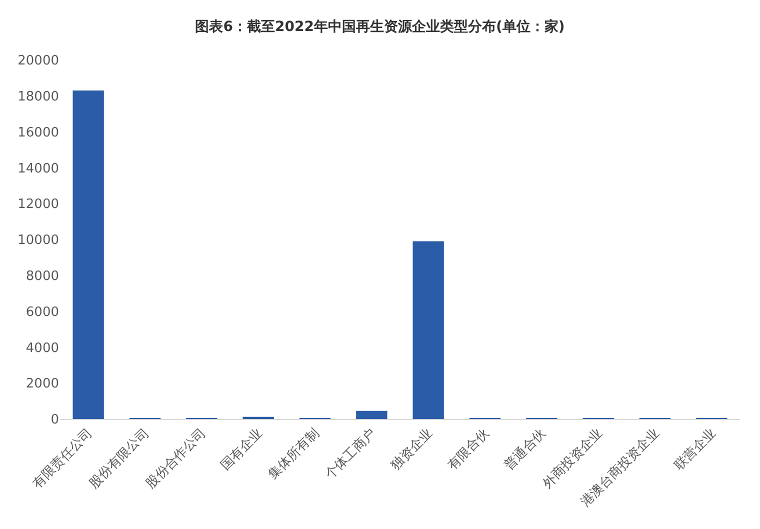 The image size is (760, 529). Describe the element at coordinates (696, 450) in the screenshot. I see `x-tick-label: 联营企业` at that location.